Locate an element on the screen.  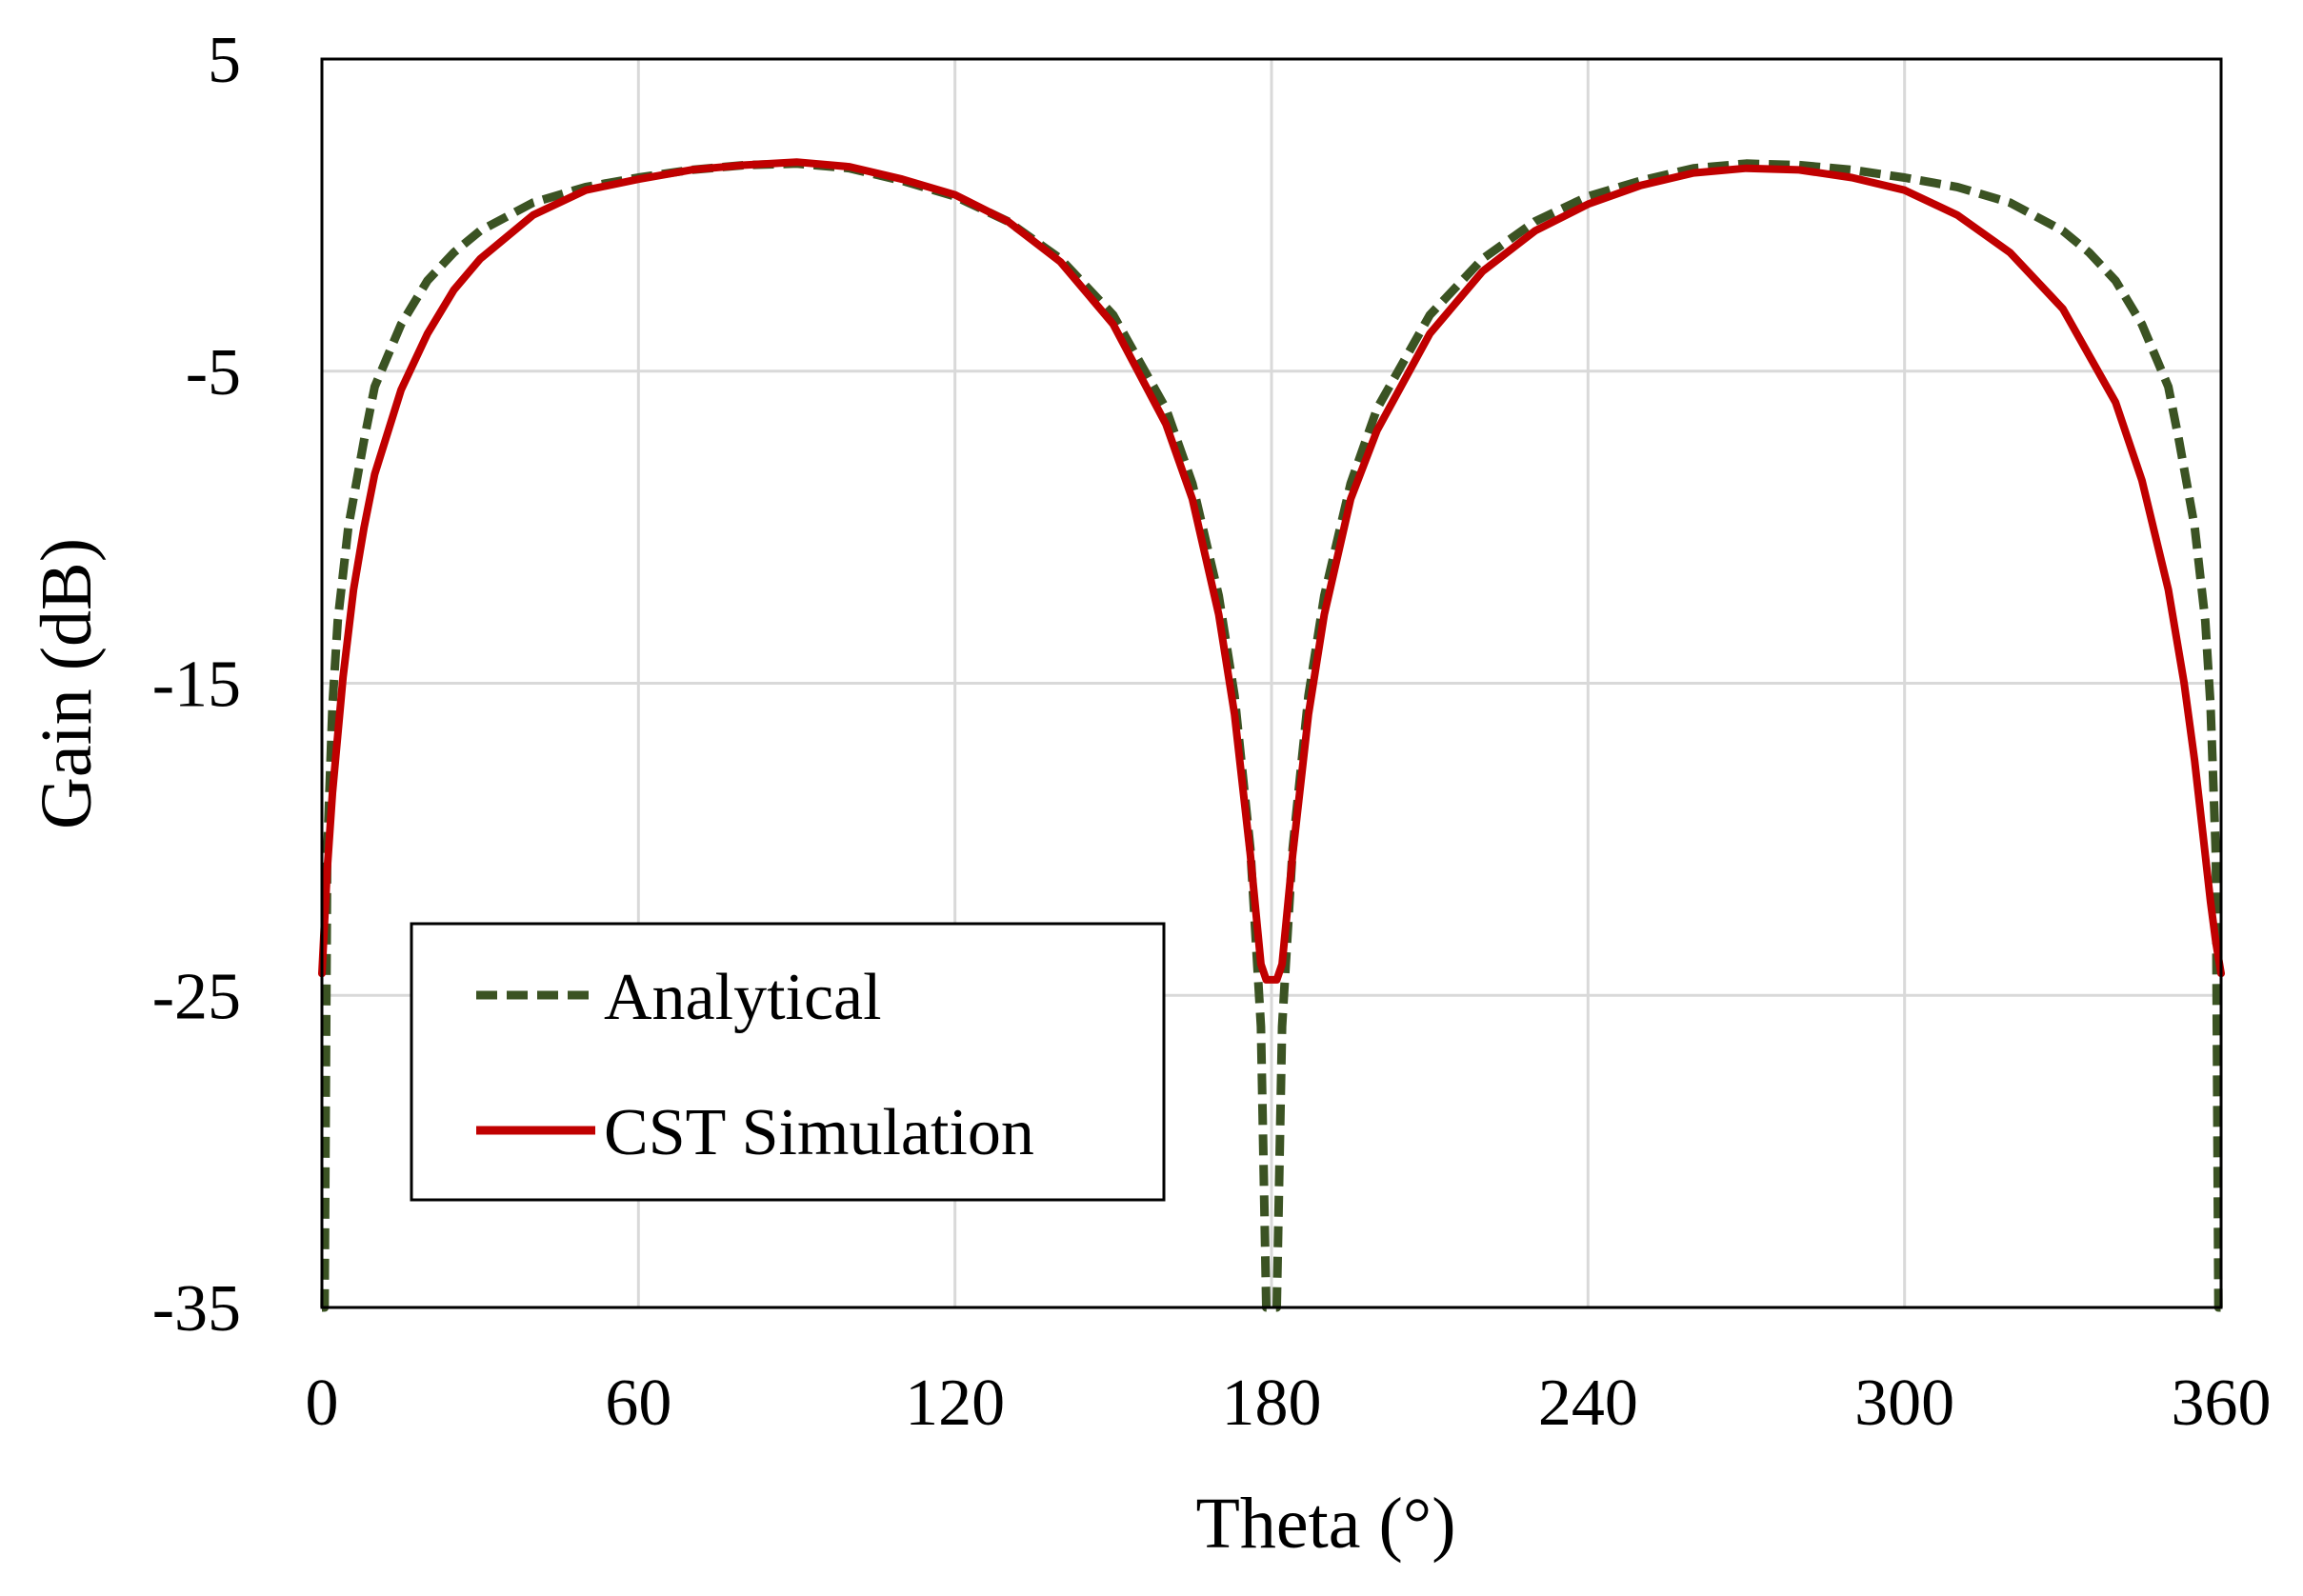
legend-box is located at coordinates (788, 1062).